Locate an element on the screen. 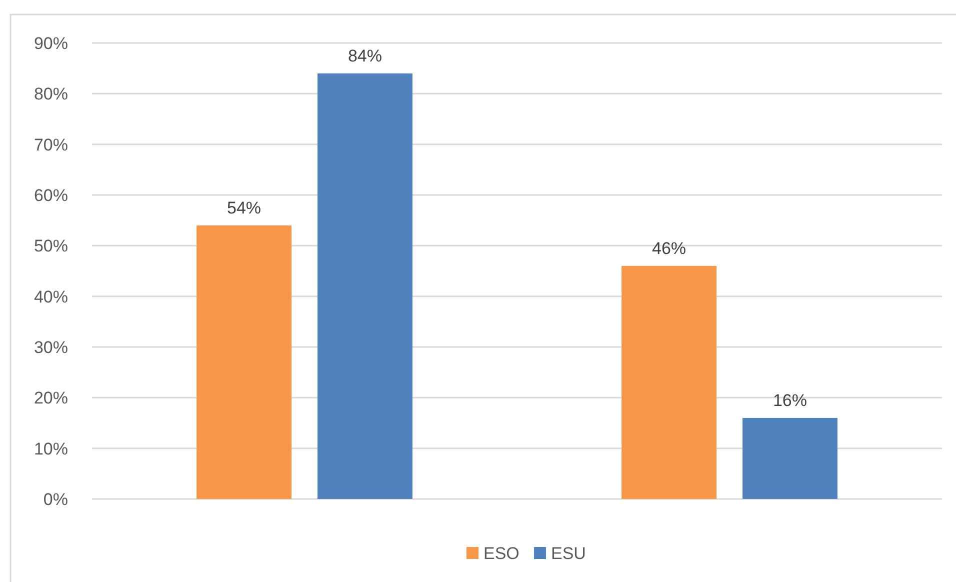 The width and height of the screenshot is (956, 582). y-tick-label: 0% is located at coordinates (55, 499).